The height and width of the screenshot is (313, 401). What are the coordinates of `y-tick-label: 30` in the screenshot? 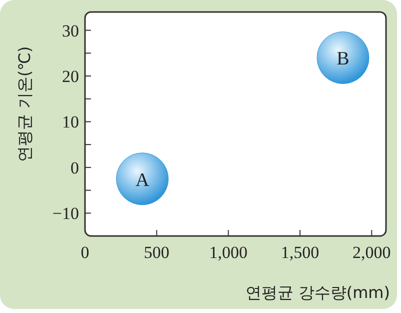 It's located at (70, 30).